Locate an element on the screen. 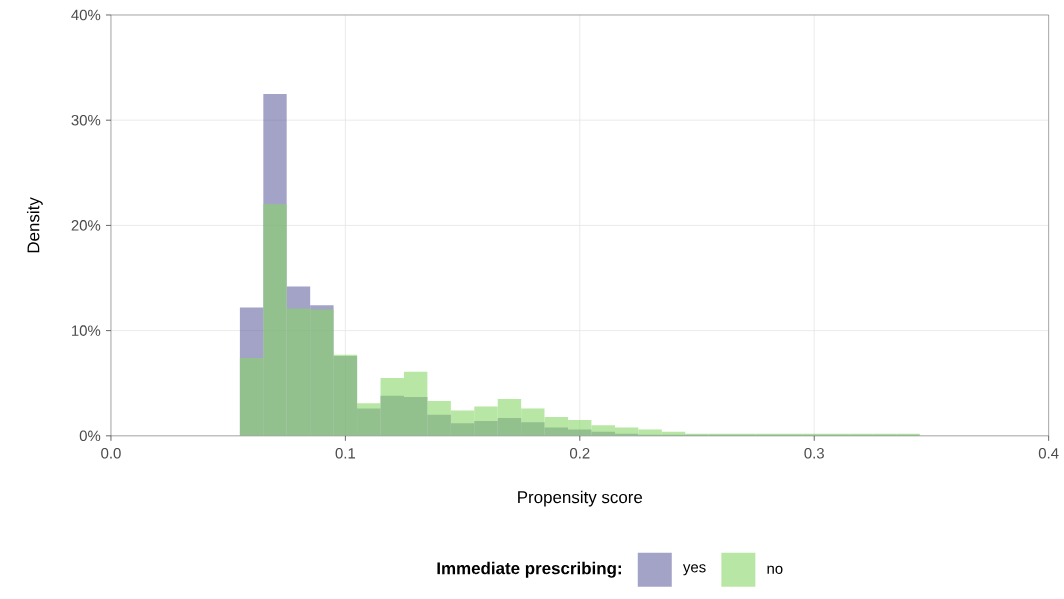 This screenshot has width=1064, height=599. x-tick-label: 0.0 is located at coordinates (111, 453).